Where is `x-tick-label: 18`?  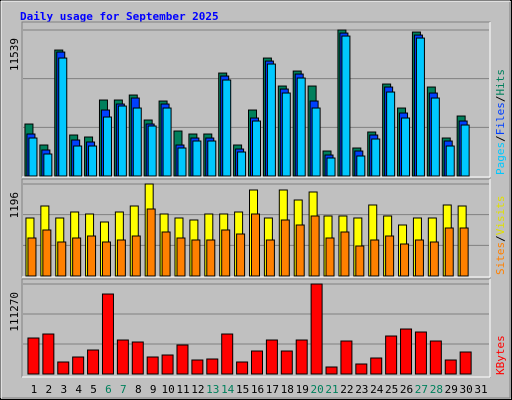 x-tick-label: 18 is located at coordinates (287, 389).